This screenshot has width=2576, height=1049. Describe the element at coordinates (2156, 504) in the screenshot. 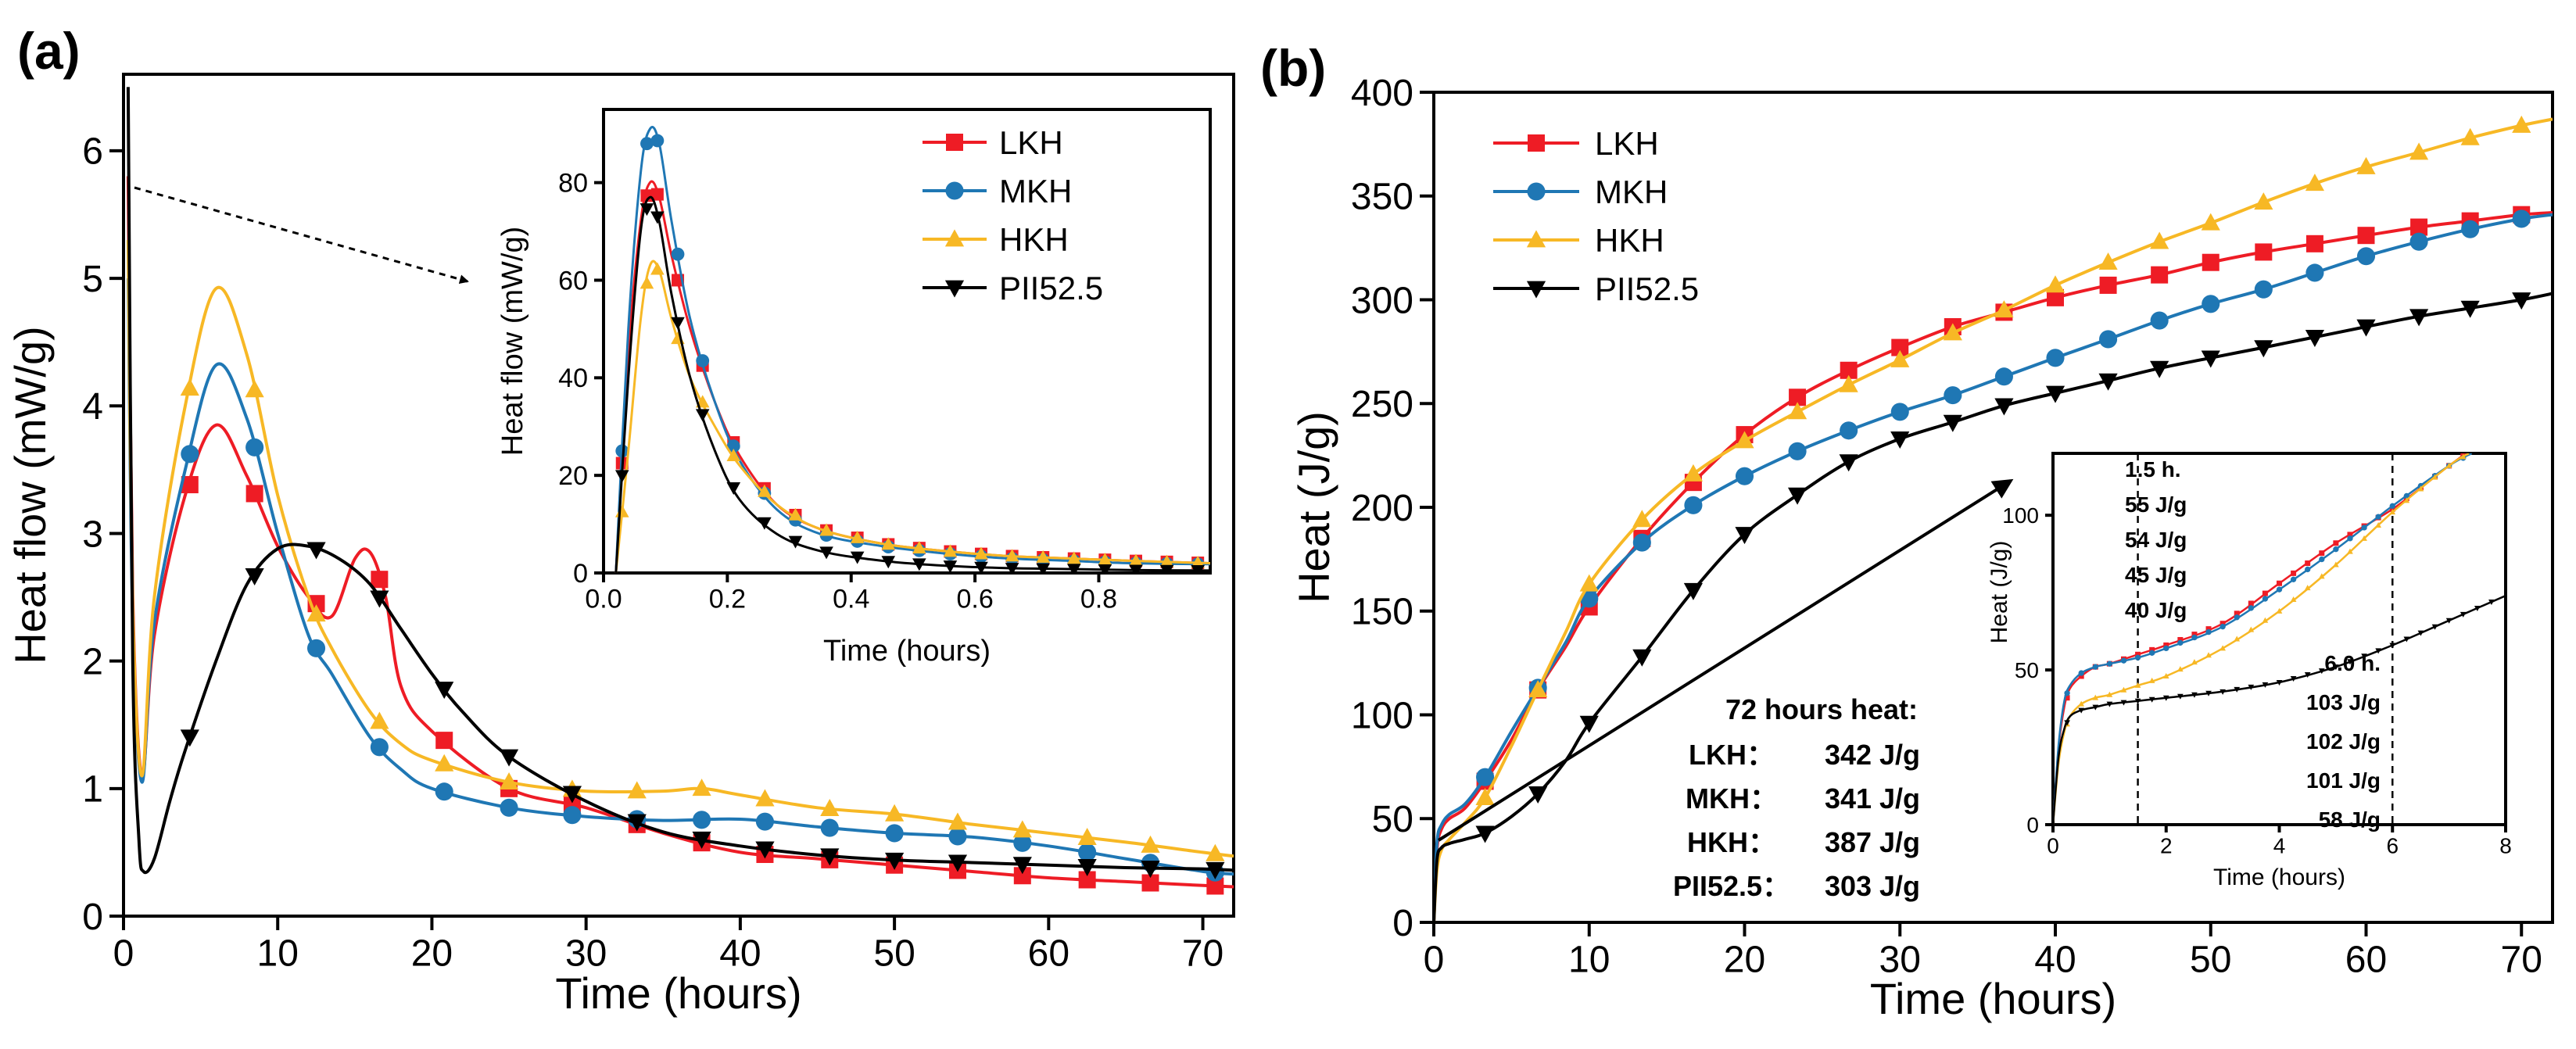

I see `b-inset-annot-left: 55 J/g` at that location.